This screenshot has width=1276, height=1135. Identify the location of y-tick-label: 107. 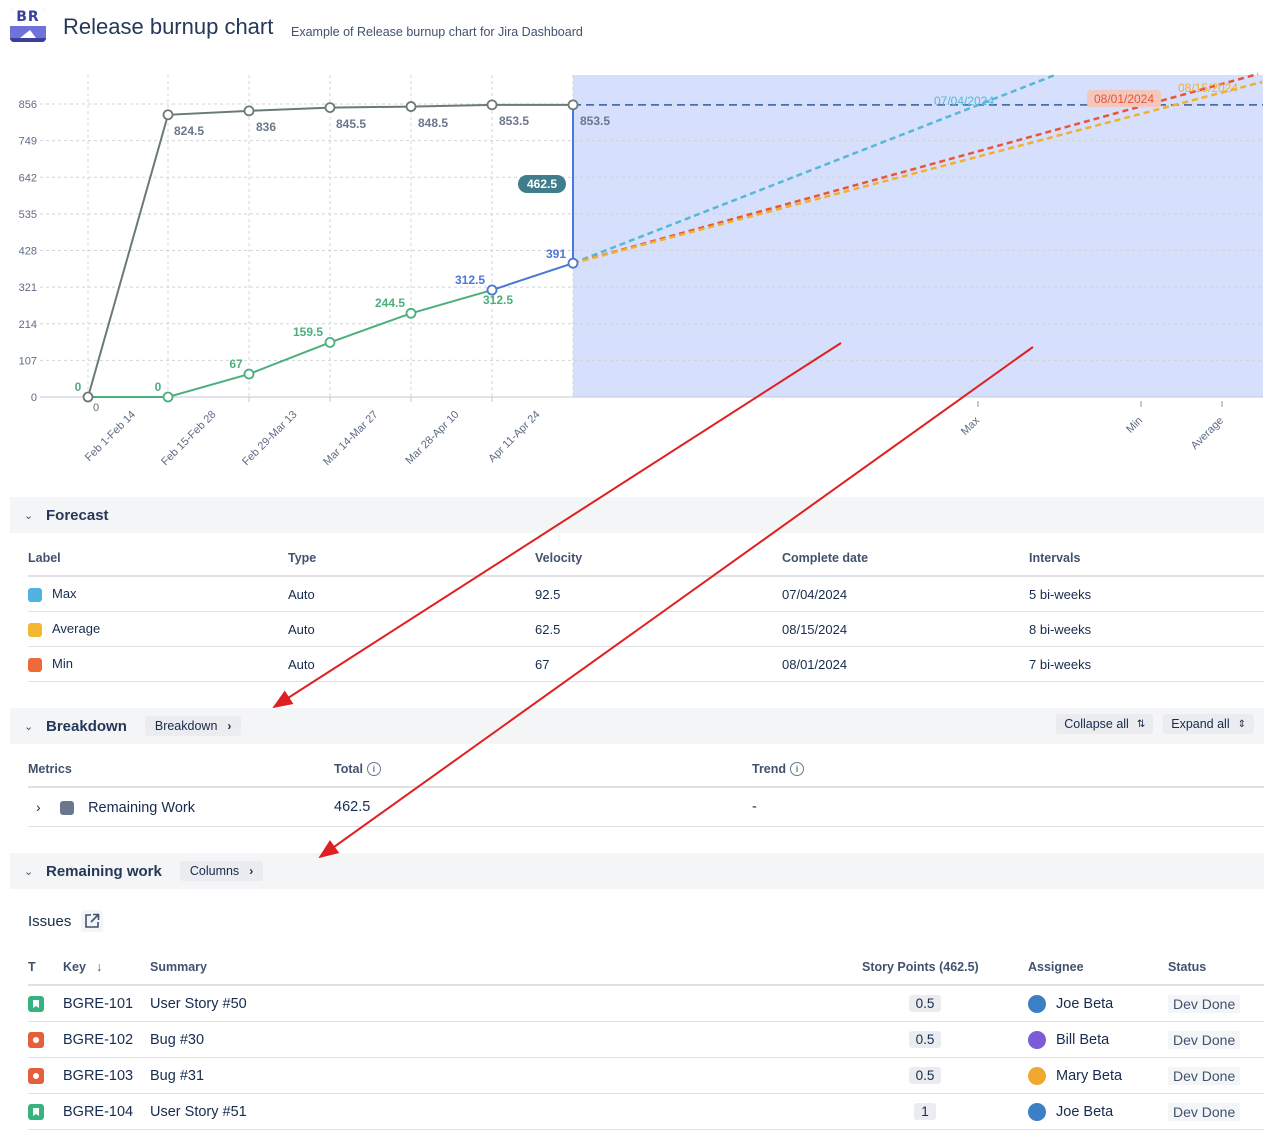
(28, 361).